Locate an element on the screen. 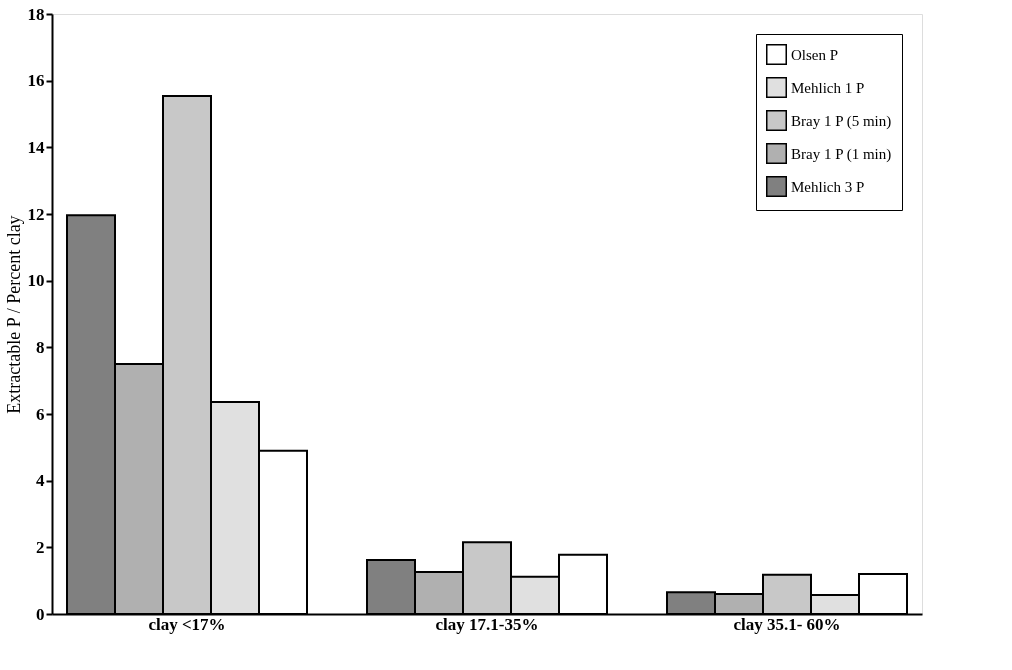  y-tick-label: 10 is located at coordinates (36, 281).